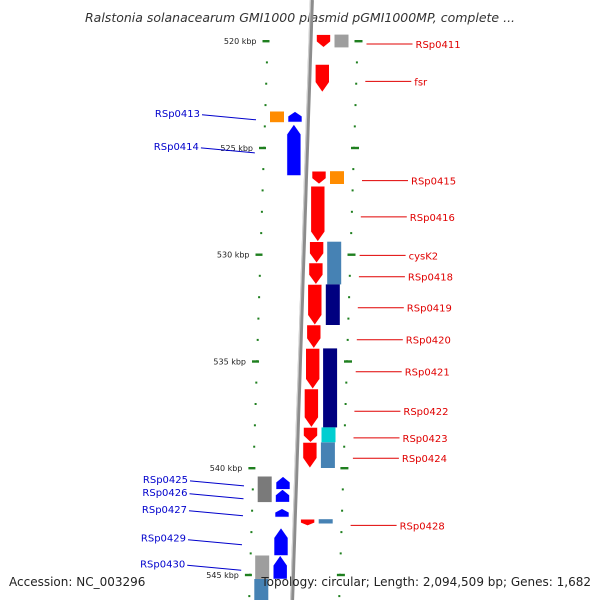  I want to click on gene-label: RSp0425, so click(165, 480).